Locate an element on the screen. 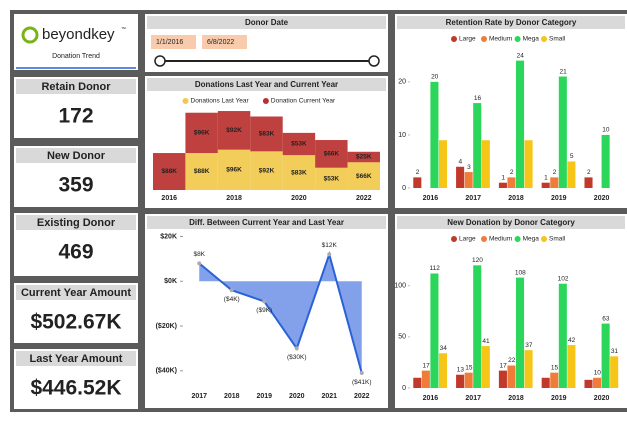 The width and height of the screenshot is (627, 424). logo-icon is located at coordinates (30, 35).